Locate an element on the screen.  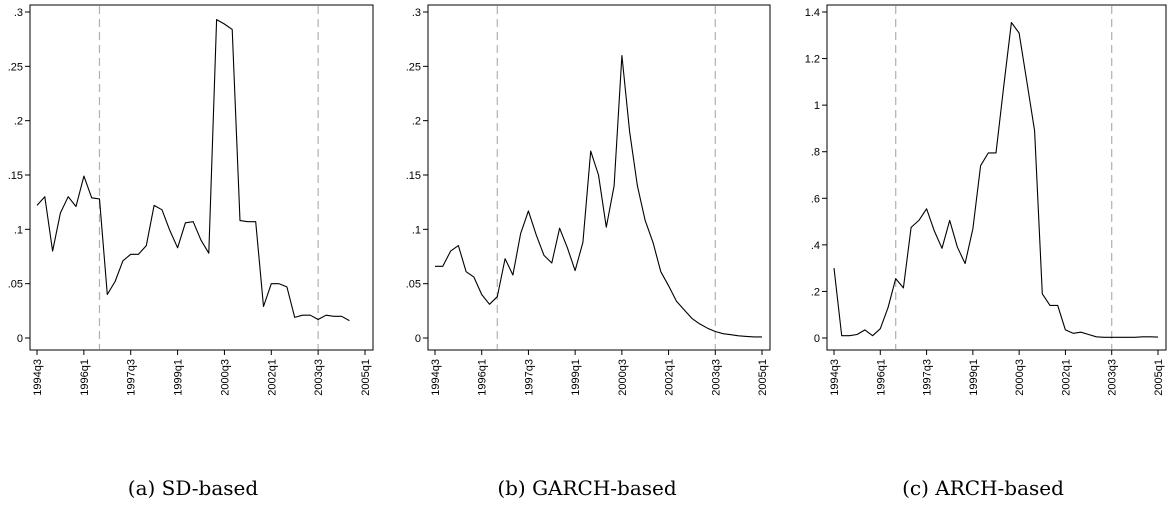
y-tick-label: 1 is located at coordinates (817, 106).